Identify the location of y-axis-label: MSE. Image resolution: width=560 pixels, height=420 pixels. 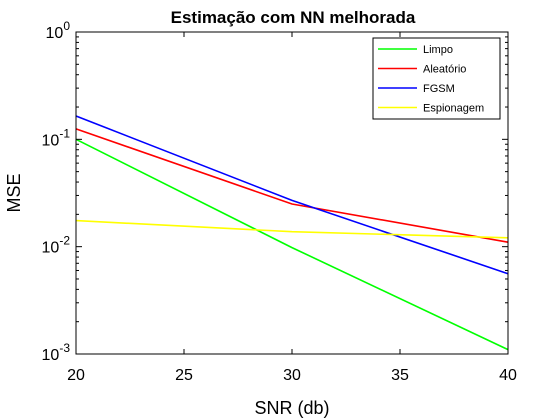
(14, 192).